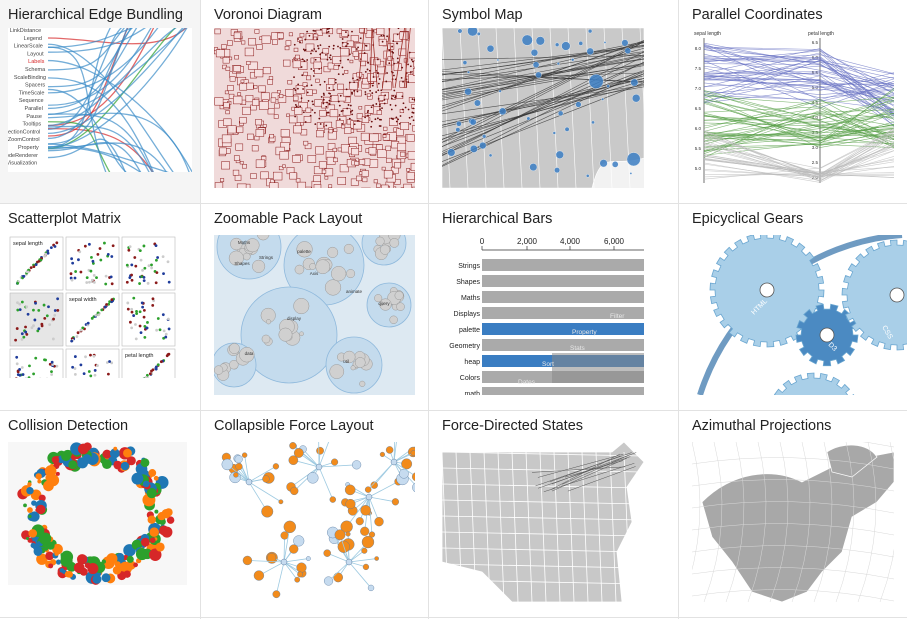  What do you see at coordinates (288, 219) in the screenshot?
I see `gallery-item-title: Zoomable Pack Layout` at bounding box center [288, 219].